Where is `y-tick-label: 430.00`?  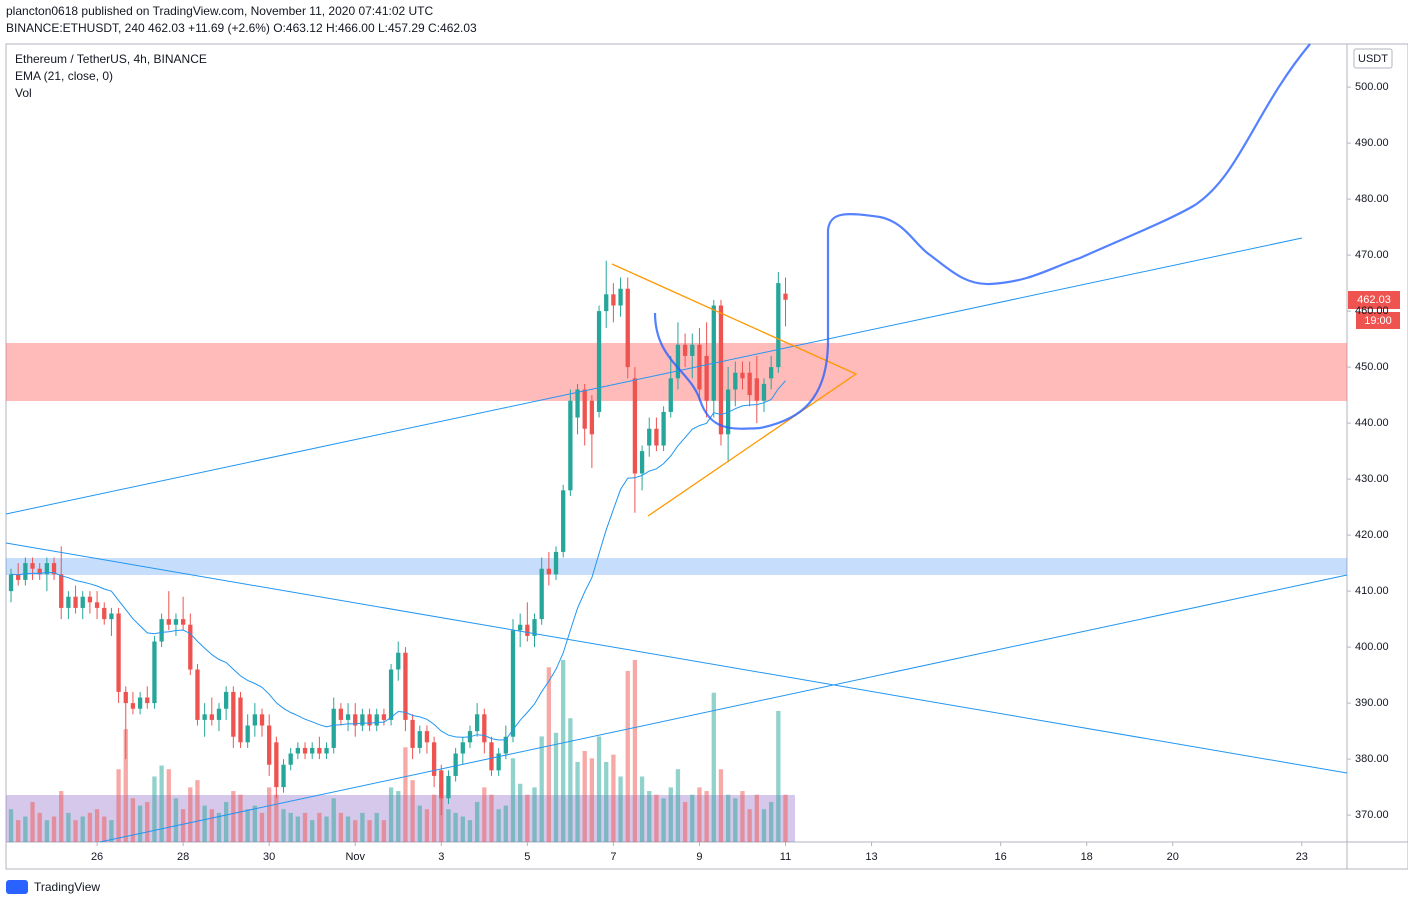 y-tick-label: 430.00 is located at coordinates (1372, 479).